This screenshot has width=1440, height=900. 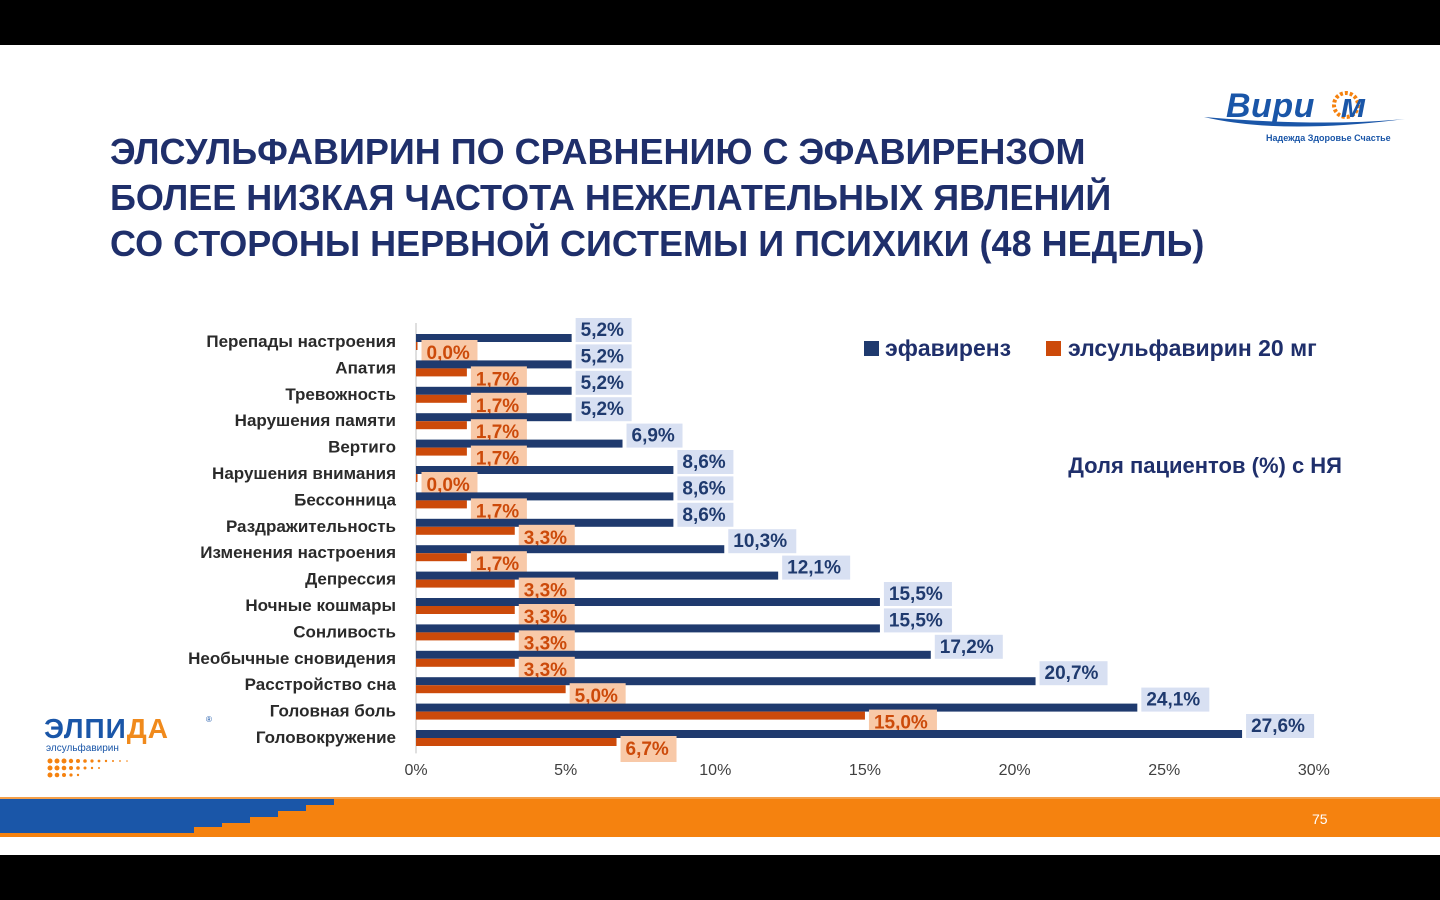 I want to click on virium-swoosh-icon, so click(x=1304, y=109).